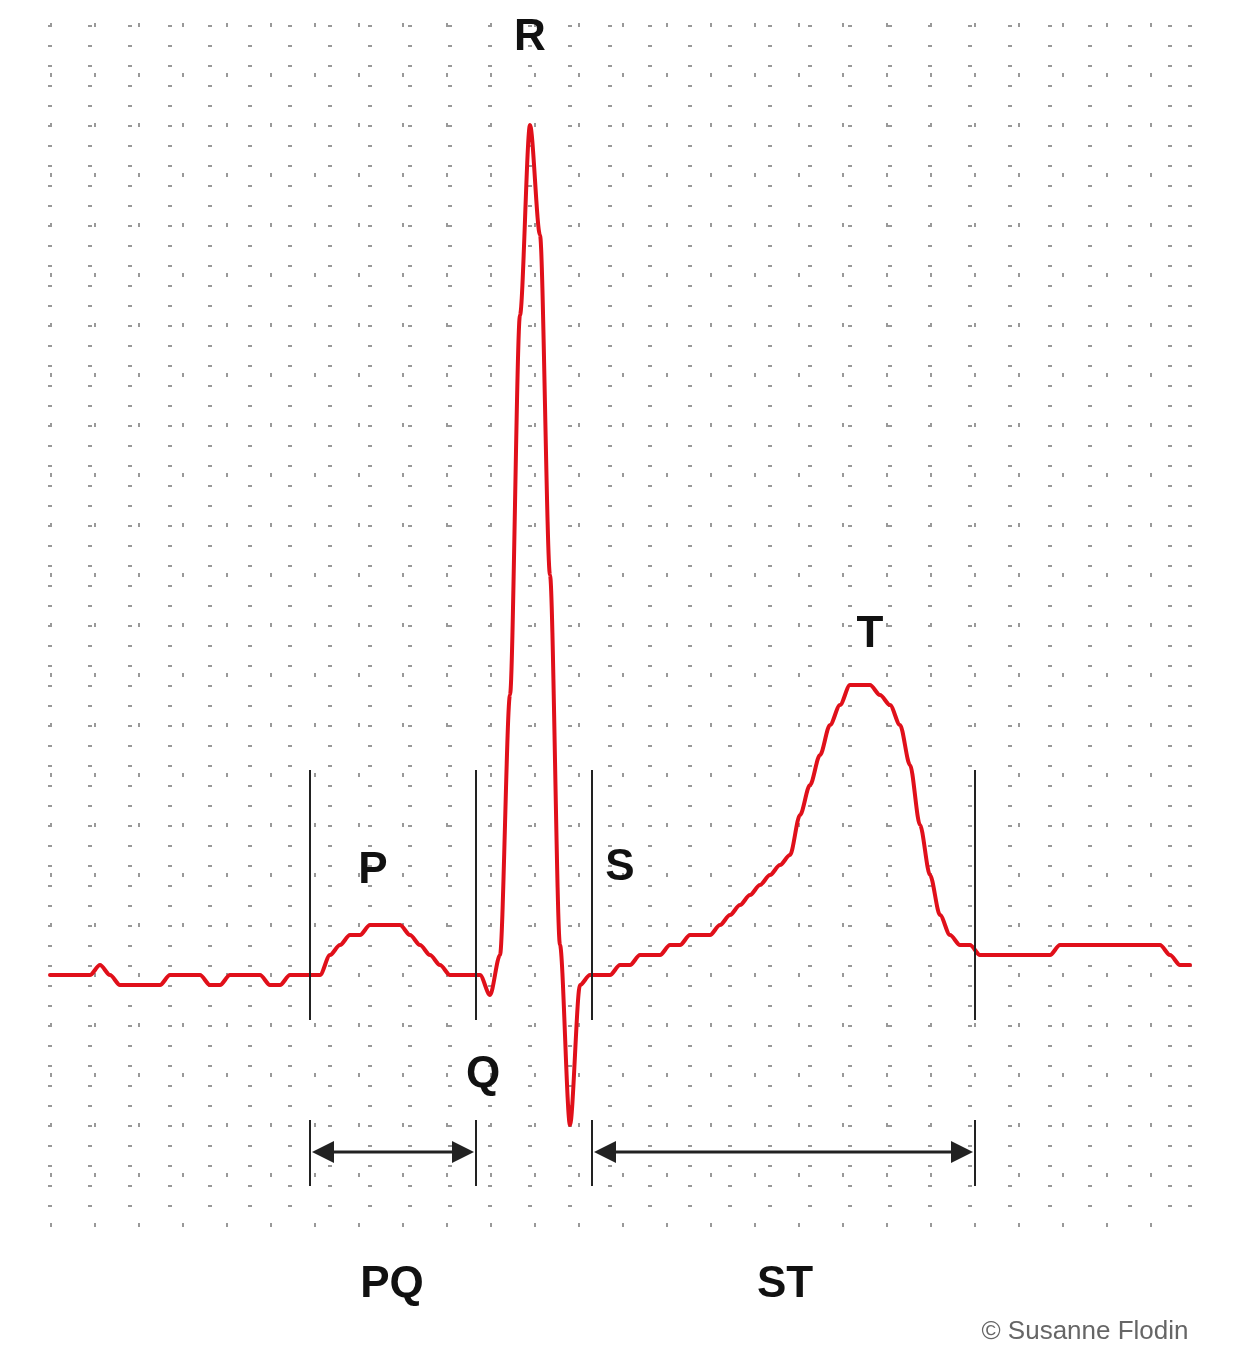  What do you see at coordinates (620, 864) in the screenshot?
I see `annotation: S` at bounding box center [620, 864].